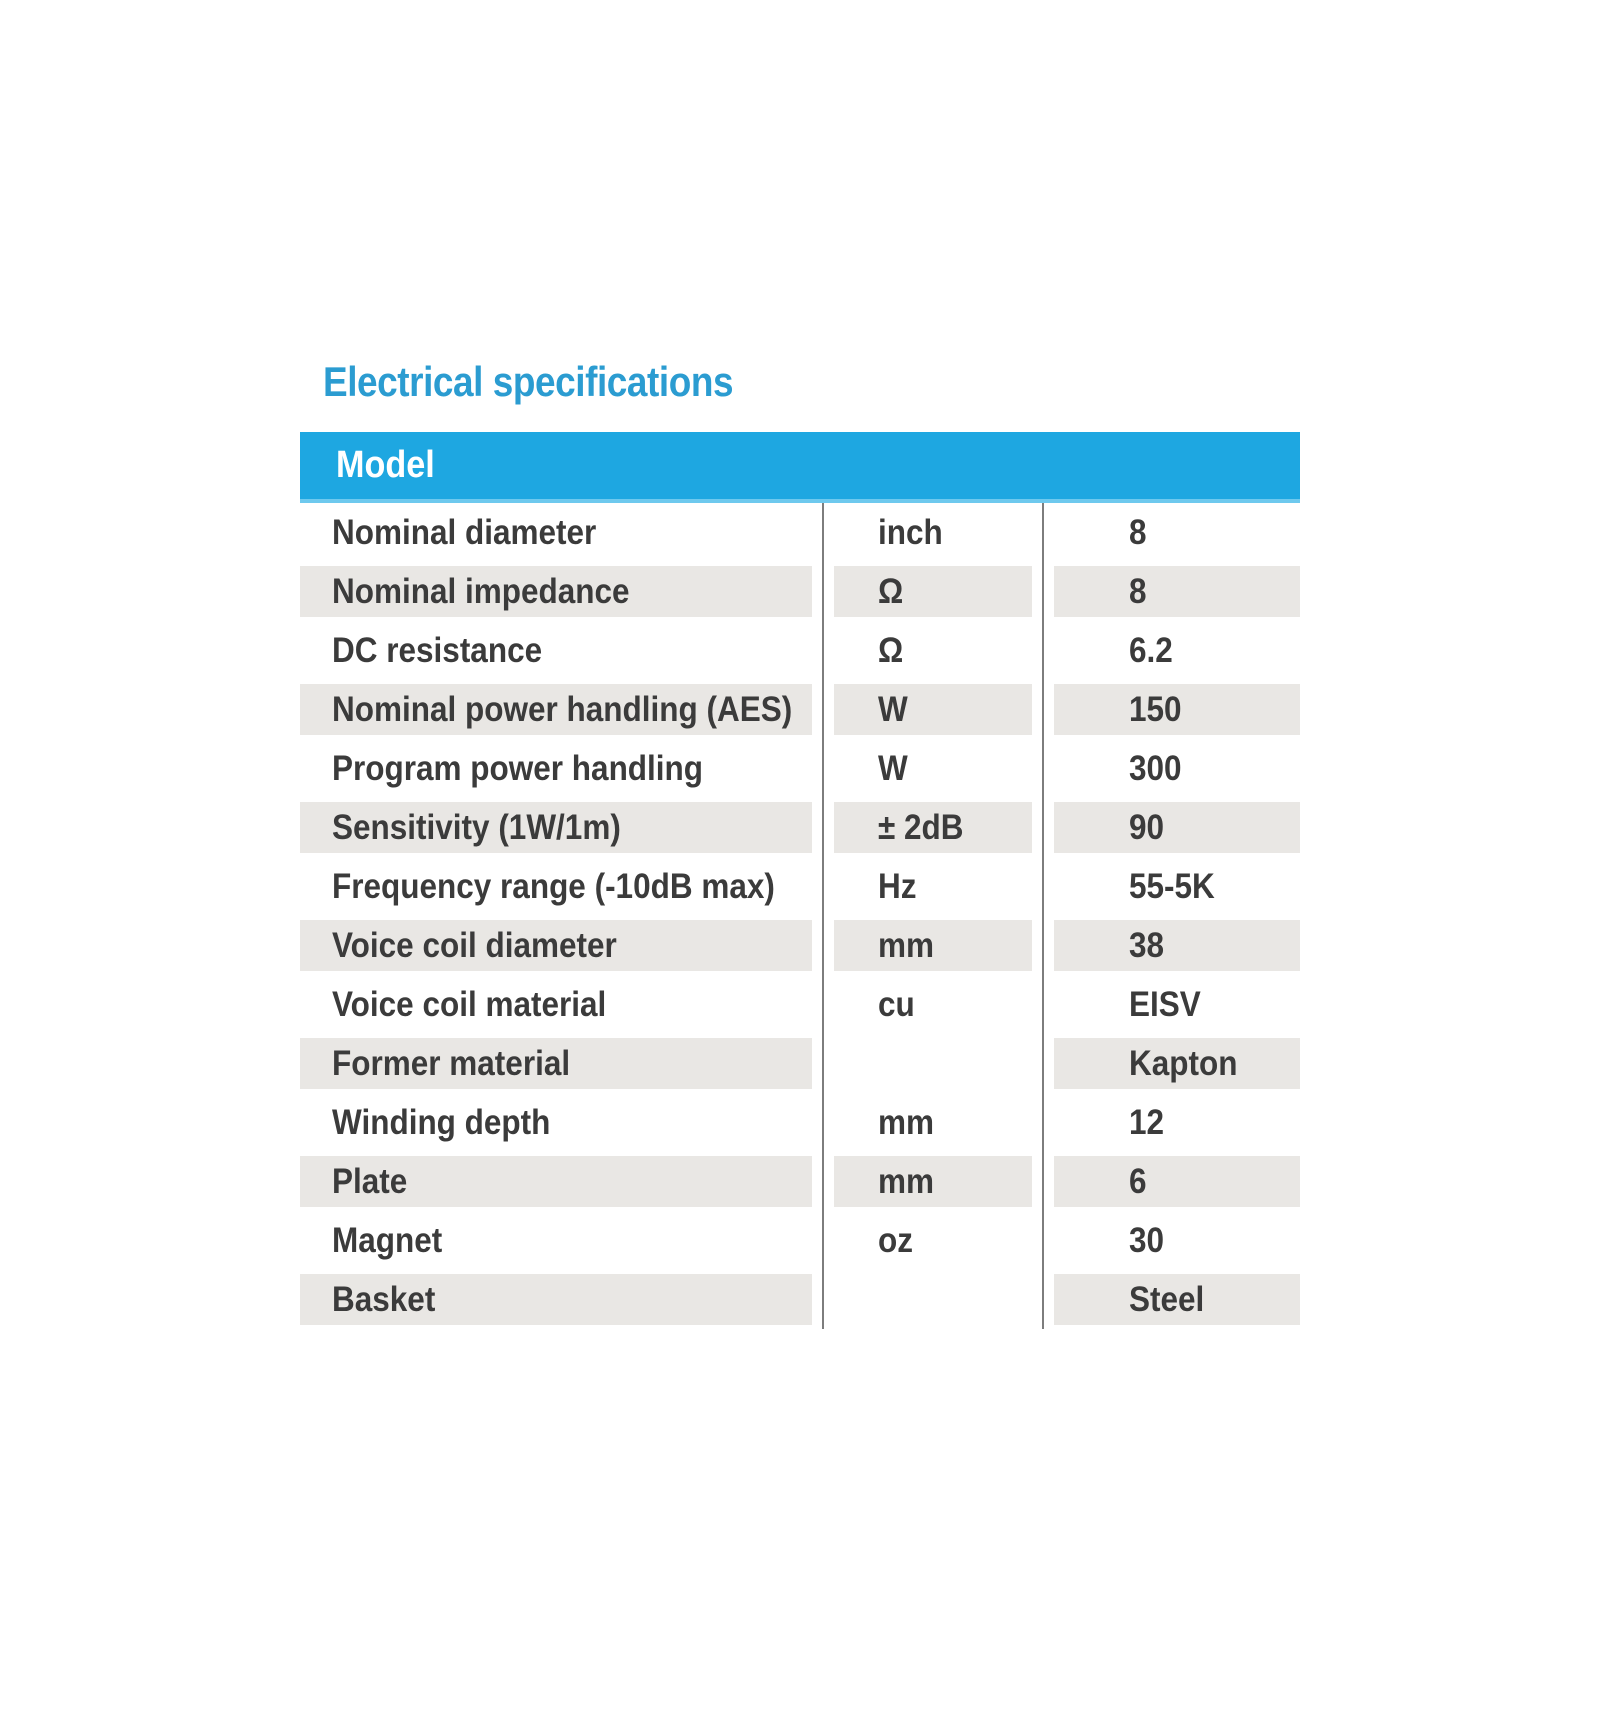 The width and height of the screenshot is (1600, 1710). Describe the element at coordinates (464, 532) in the screenshot. I see `cell-parameter-text: Nominal diameter` at that location.